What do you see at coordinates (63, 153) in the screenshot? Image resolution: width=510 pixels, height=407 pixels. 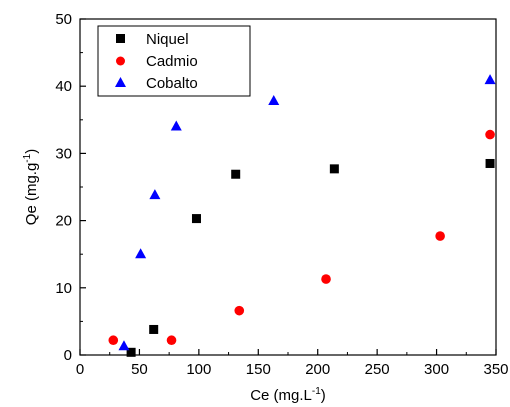 I see `y-tick-label: 30` at bounding box center [63, 153].